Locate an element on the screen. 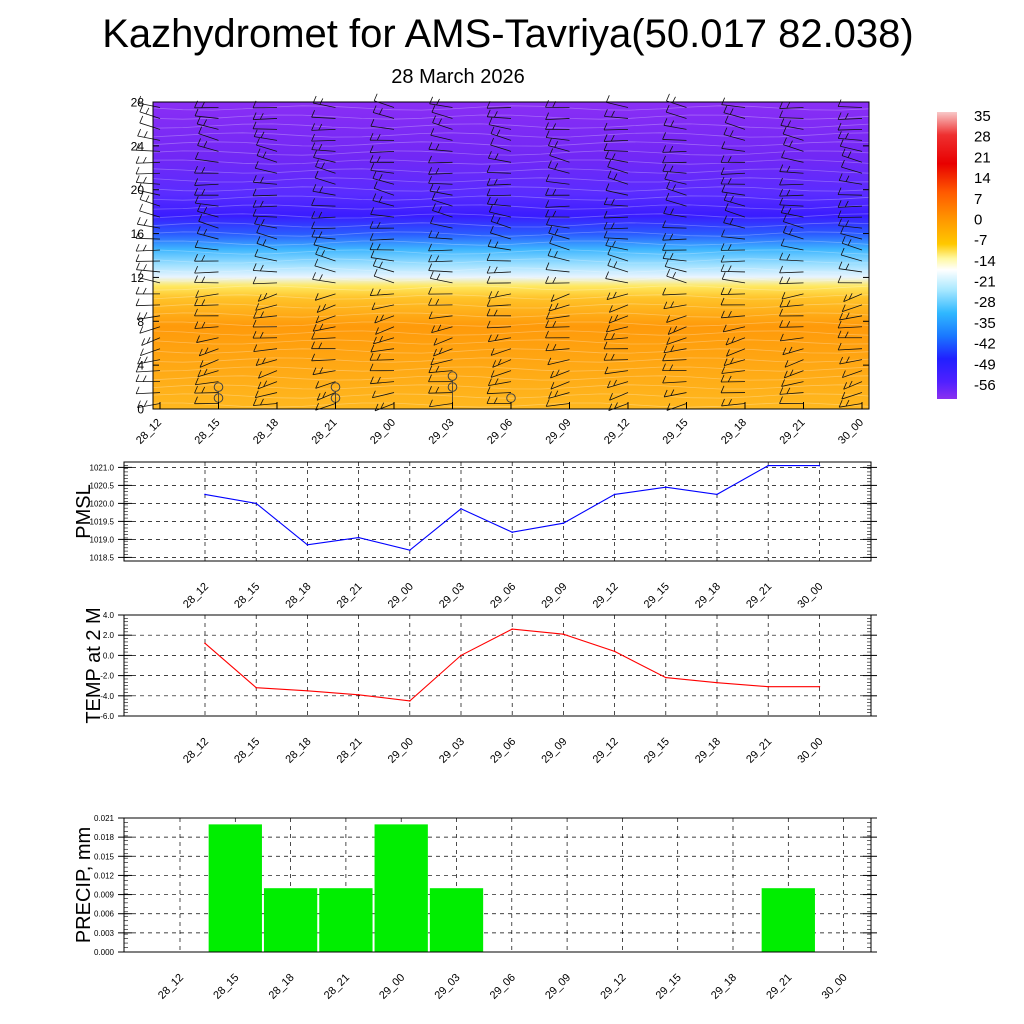  x-tick-label: 28_15 is located at coordinates (247, 751).